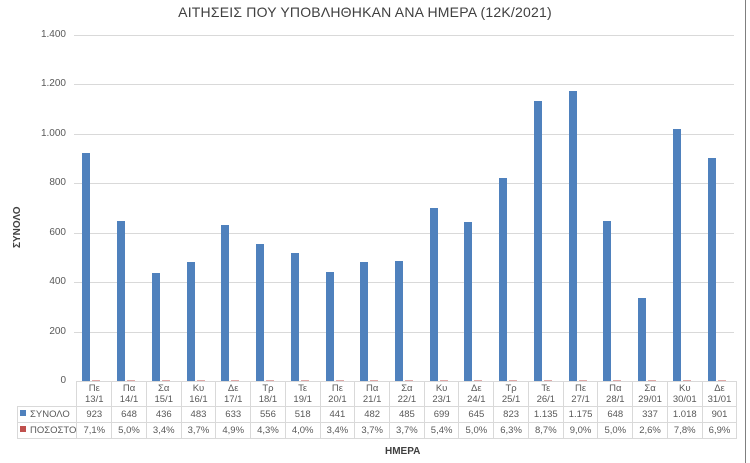 Image resolution: width=750 pixels, height=463 pixels. Describe the element at coordinates (719, 399) in the screenshot. I see `date: 31/01` at that location.